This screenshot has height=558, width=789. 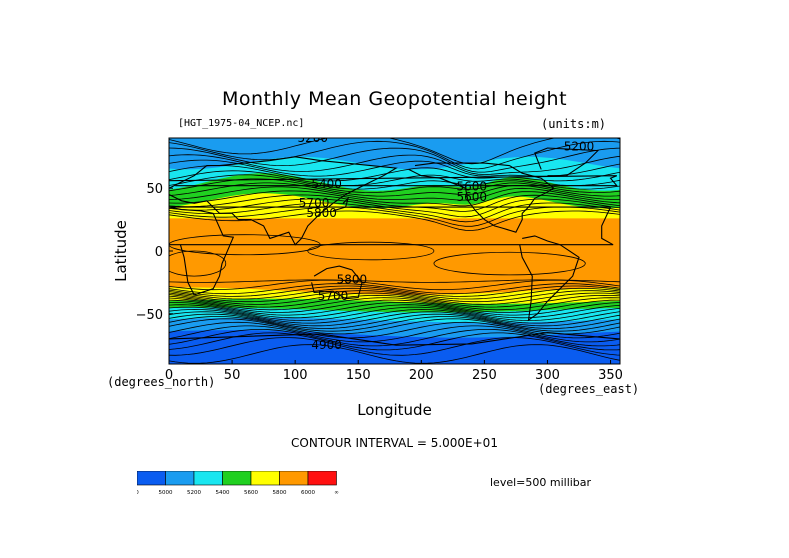 I want to click on colorbar-label: 6000, so click(x=308, y=493).